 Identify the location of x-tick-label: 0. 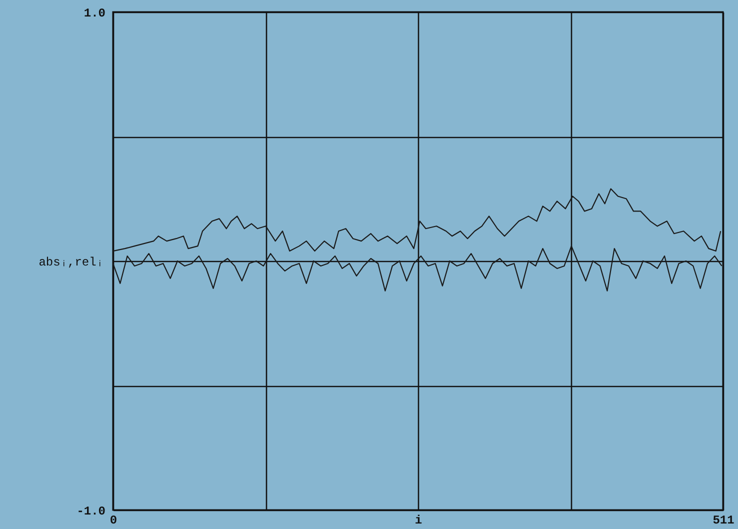
(114, 521).